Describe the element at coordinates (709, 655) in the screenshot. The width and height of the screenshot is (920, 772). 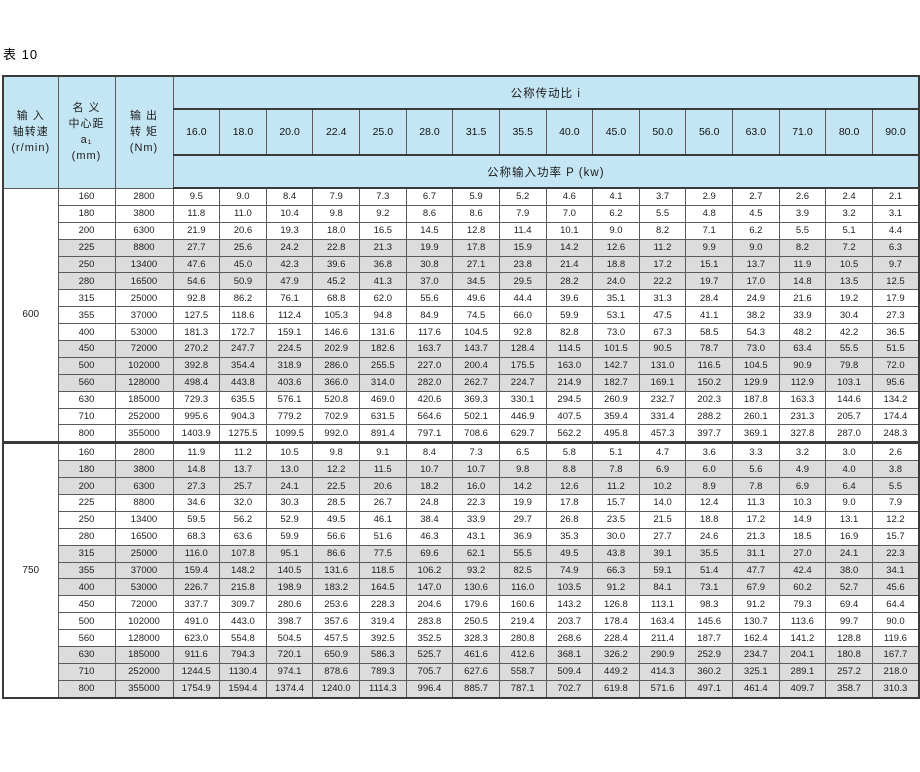
I see `power-value-cell: 252.9` at that location.